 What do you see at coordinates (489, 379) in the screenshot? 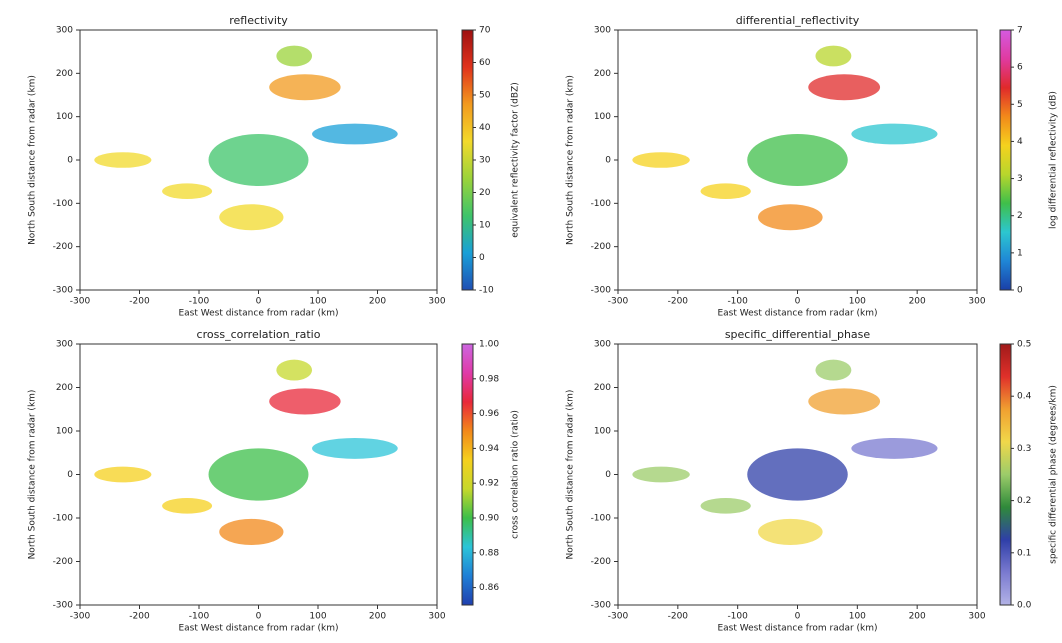
I see `colorbar-tick-label: 0.98` at bounding box center [489, 379].